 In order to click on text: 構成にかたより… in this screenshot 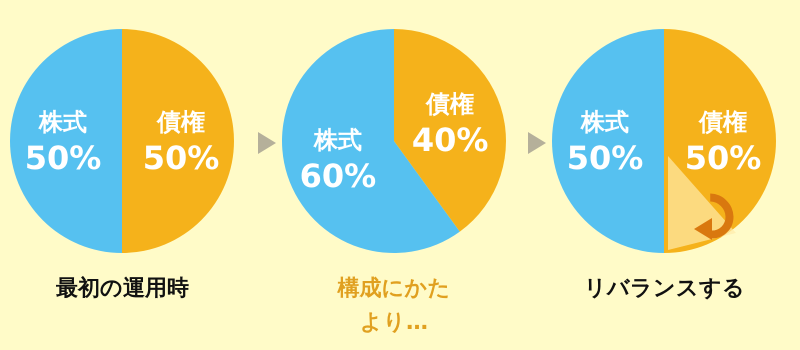, I will do `click(394, 306)`.